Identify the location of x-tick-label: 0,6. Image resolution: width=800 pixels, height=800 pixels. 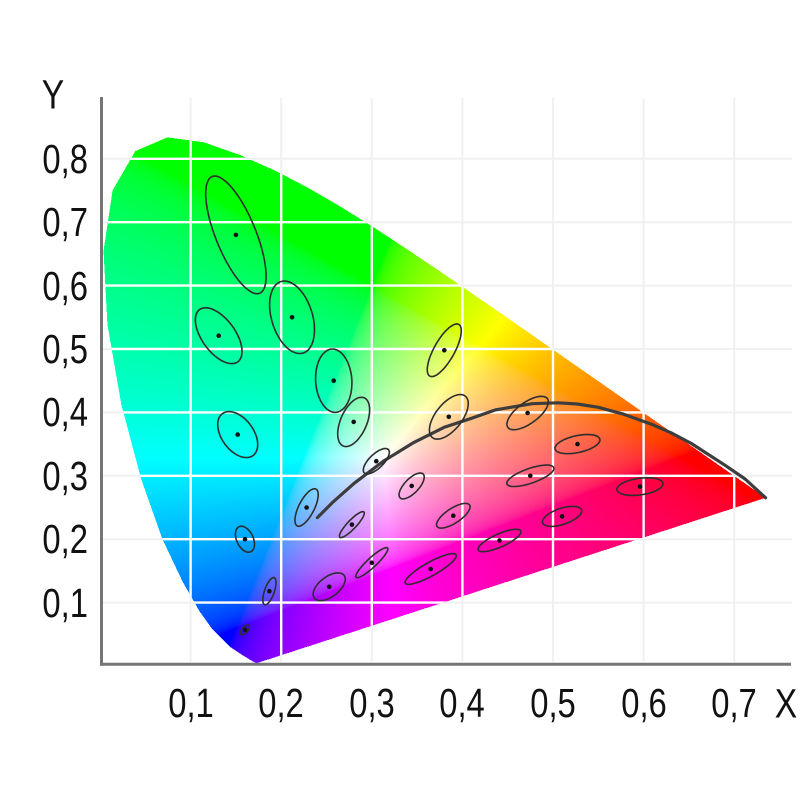
(643, 703).